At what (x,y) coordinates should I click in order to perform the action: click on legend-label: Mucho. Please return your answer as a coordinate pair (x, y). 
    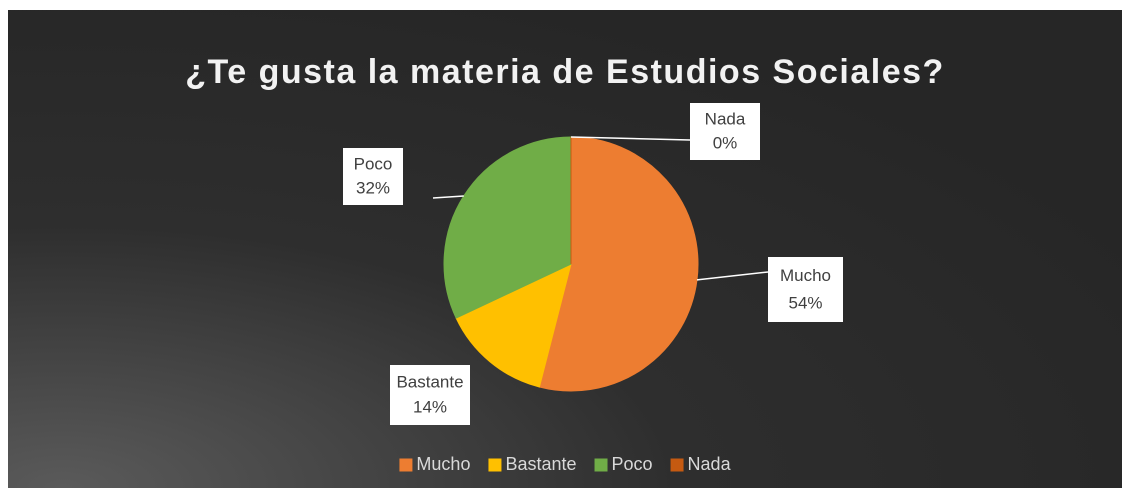
    Looking at the image, I should click on (443, 464).